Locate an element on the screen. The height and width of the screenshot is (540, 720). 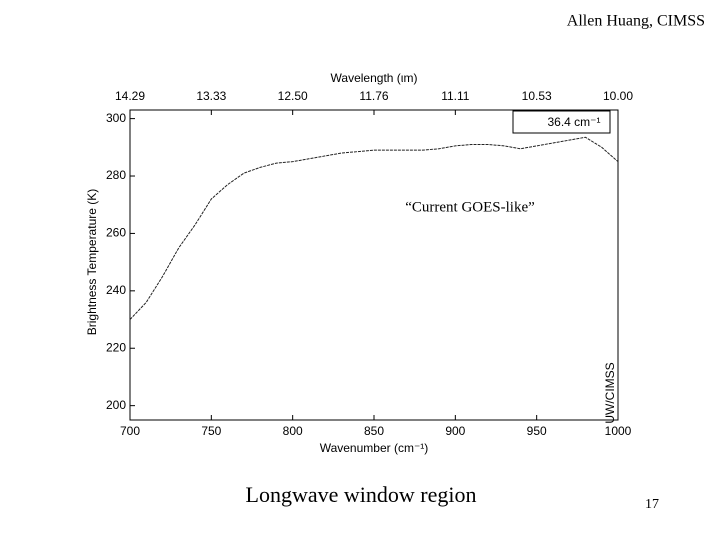
y-tick-label: 300 is located at coordinates (116, 118).